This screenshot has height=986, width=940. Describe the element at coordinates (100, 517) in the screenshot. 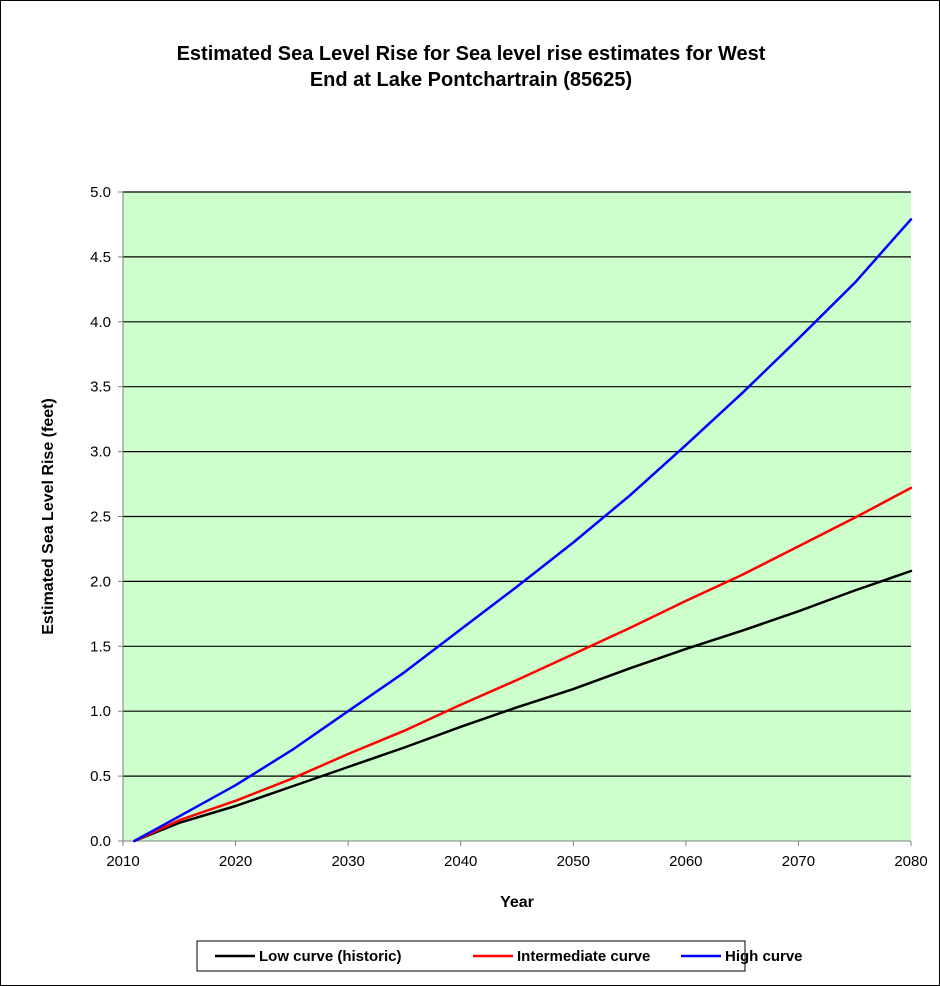

I see `y-tick-label: 2.5` at that location.